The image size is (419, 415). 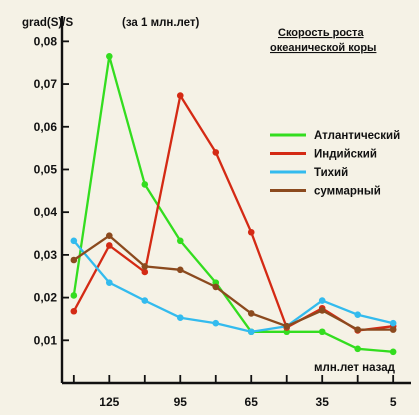 I want to click on y-tick-label: 0,03, so click(x=46, y=255).